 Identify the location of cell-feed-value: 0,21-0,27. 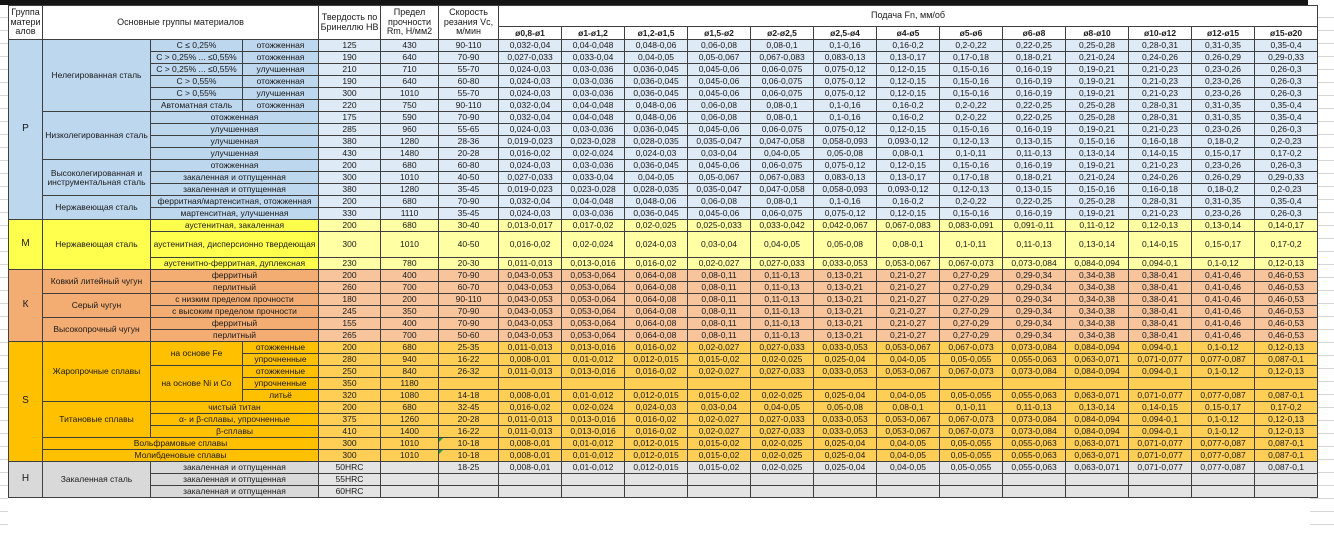
(908, 299).